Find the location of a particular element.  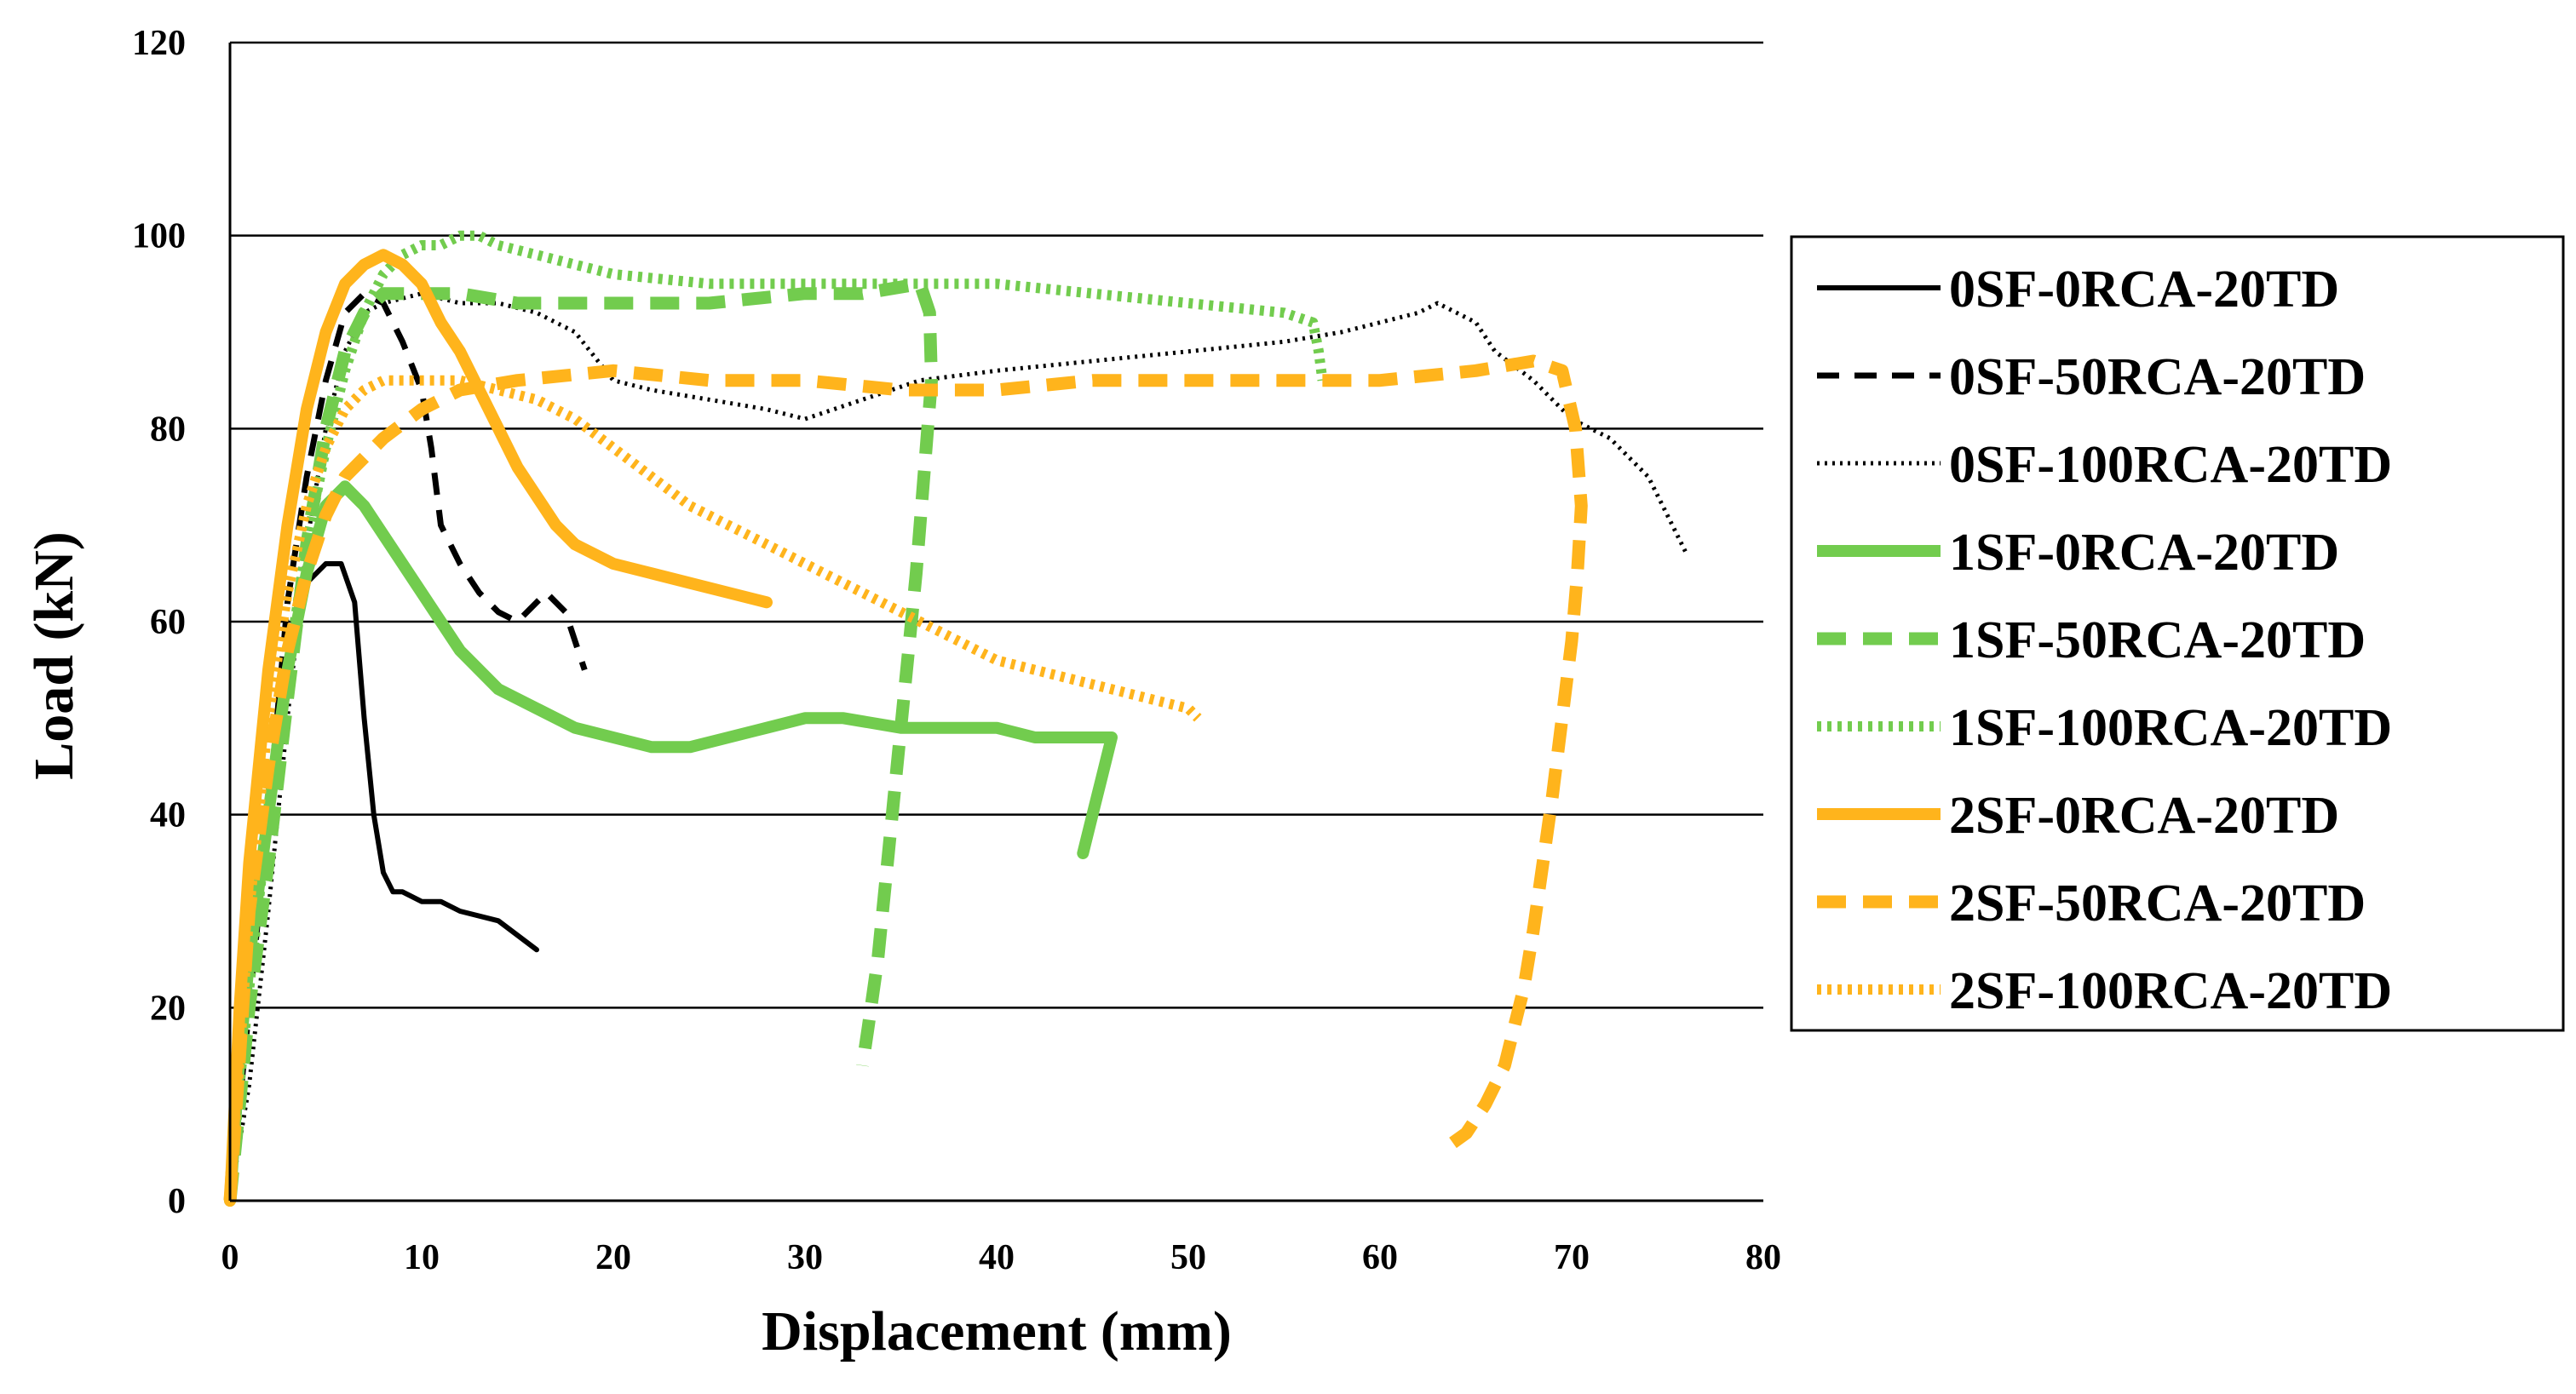

x-tick-label: 0 is located at coordinates (230, 1257).